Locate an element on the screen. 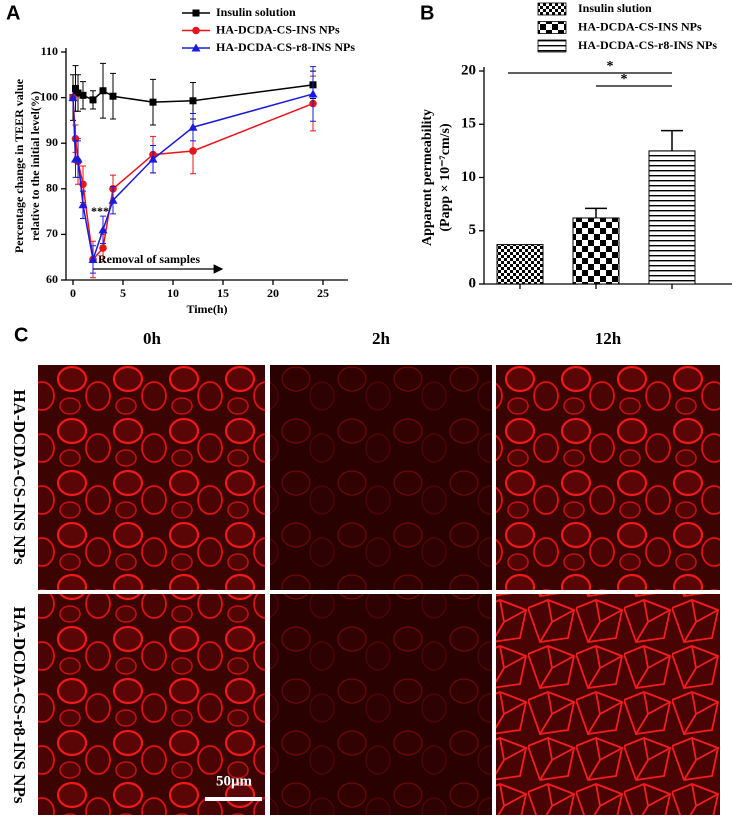 This screenshot has width=750, height=828. row-label: HA-DCDA-CS-INS NPs is located at coordinates (19, 477).